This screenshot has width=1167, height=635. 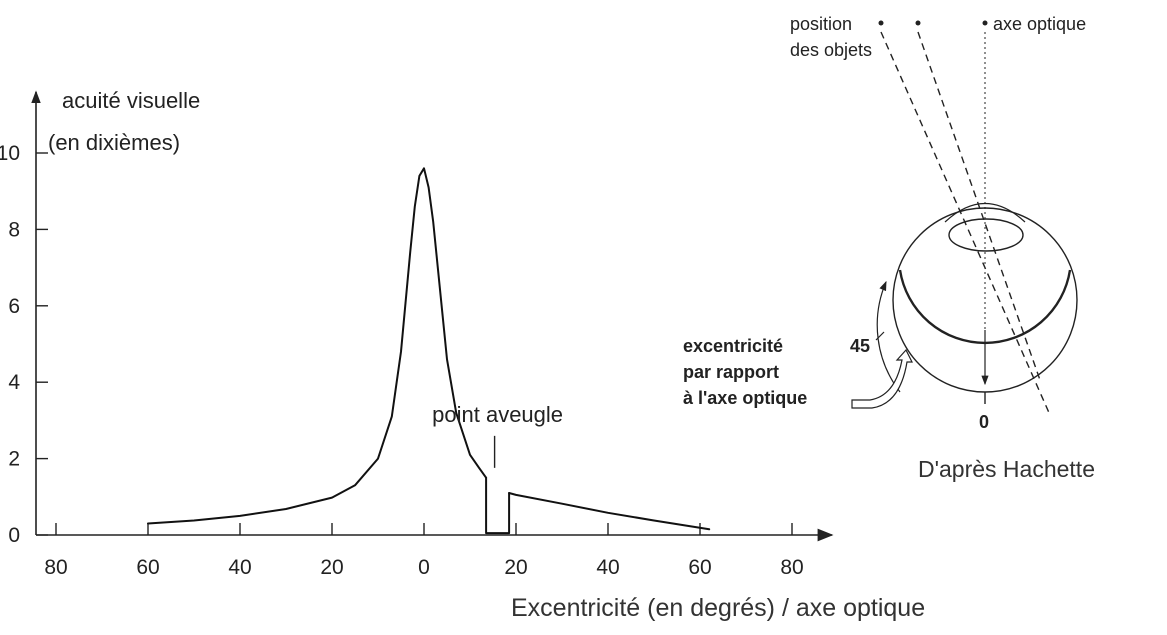 What do you see at coordinates (1039, 24) in the screenshot?
I see `label-axe-optique: axe optique` at bounding box center [1039, 24].